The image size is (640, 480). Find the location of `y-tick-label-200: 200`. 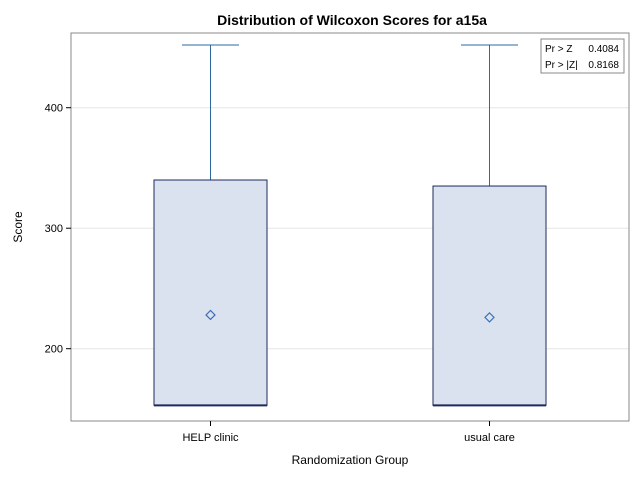

y-tick-label-200: 200 is located at coordinates (54, 350).